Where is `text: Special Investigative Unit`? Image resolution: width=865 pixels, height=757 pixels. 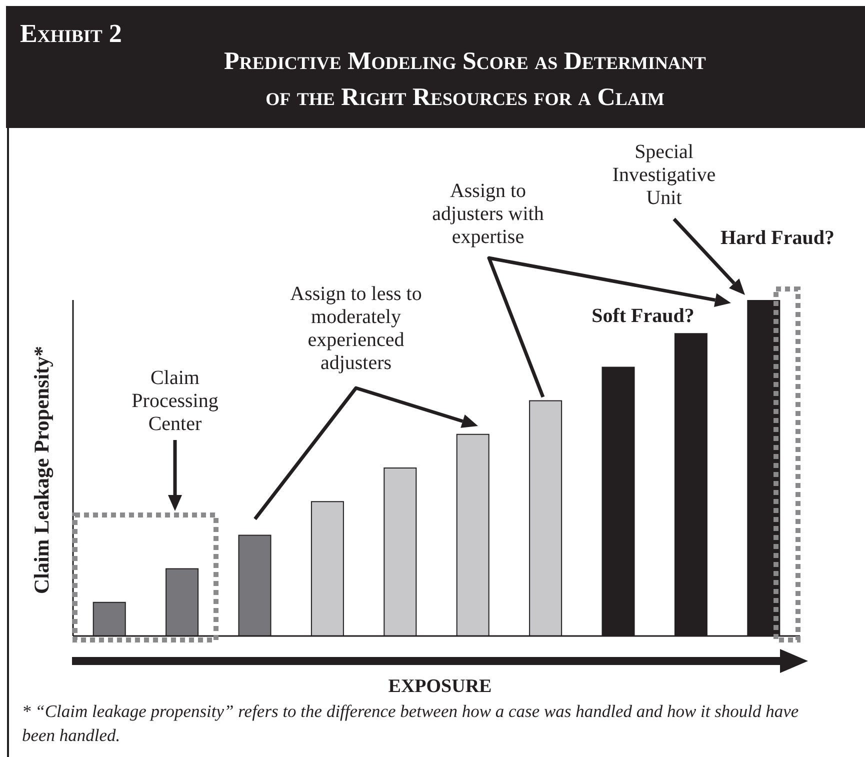
text: Special Investigative Unit is located at coordinates (664, 175).